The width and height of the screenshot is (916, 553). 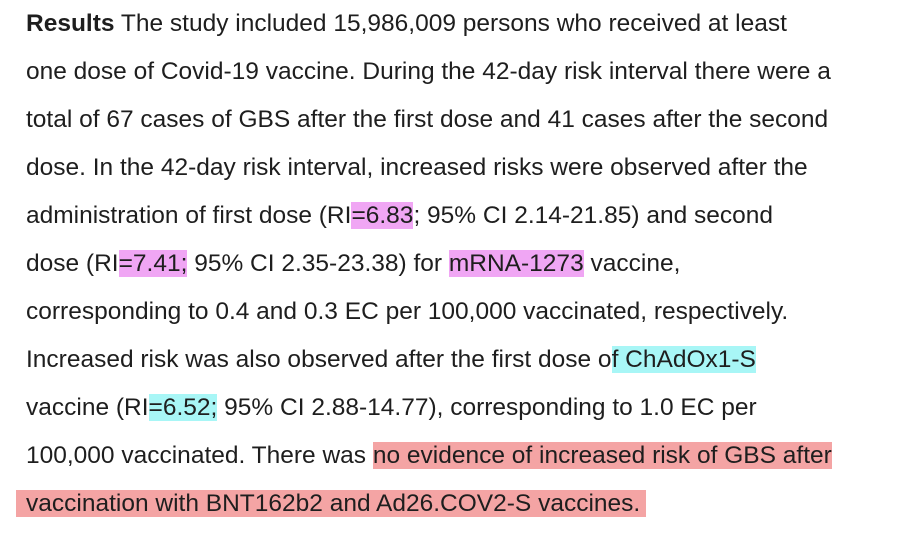 I want to click on results-heading: Results, so click(x=70, y=23).